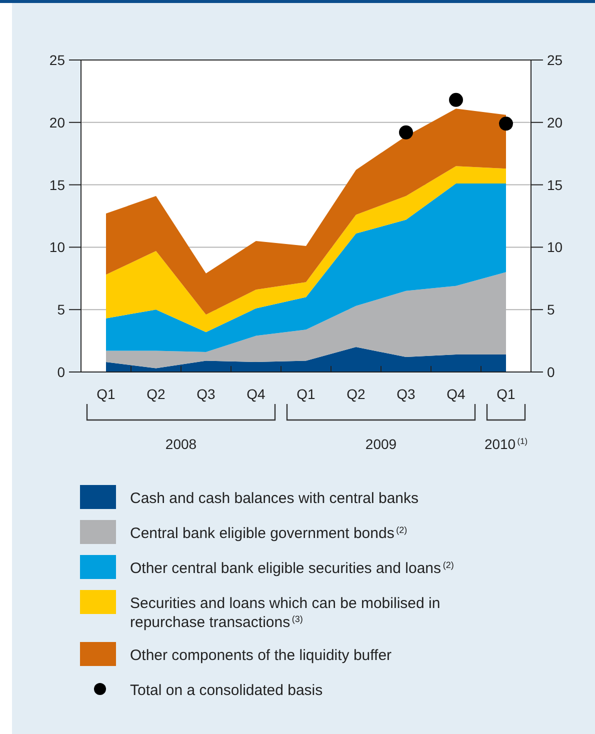 The image size is (595, 734). What do you see at coordinates (285, 613) in the screenshot?
I see `legend-label: Securities and loans which can be mobilised in repurchase transactions$^{(3)}$` at bounding box center [285, 613].